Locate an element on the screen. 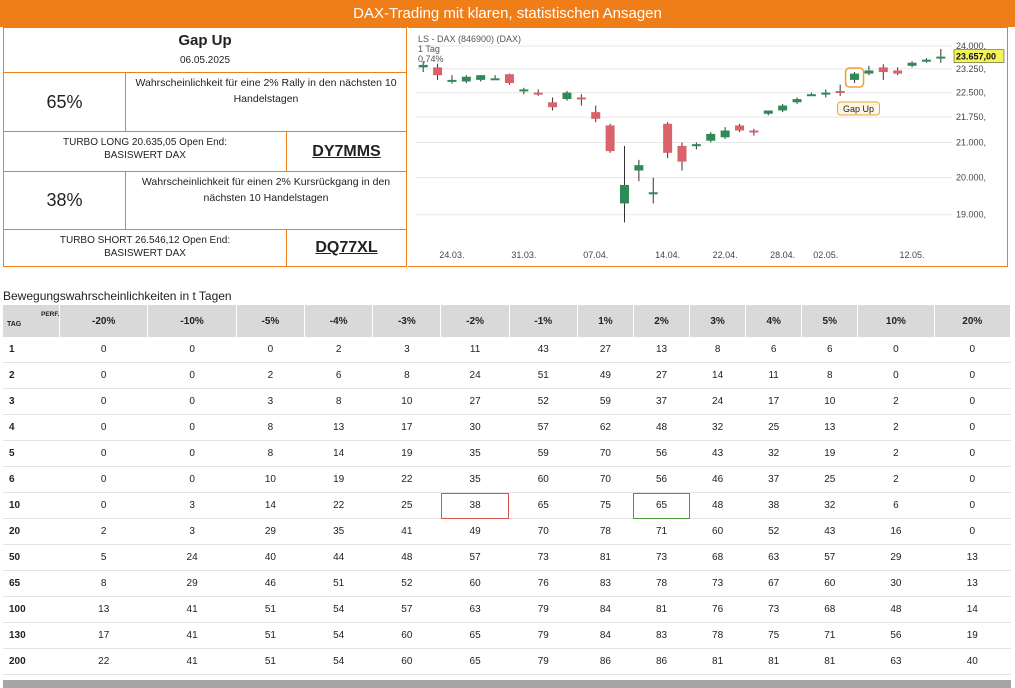 The width and height of the screenshot is (1015, 688). x-tick-label: 02.05. is located at coordinates (825, 255).